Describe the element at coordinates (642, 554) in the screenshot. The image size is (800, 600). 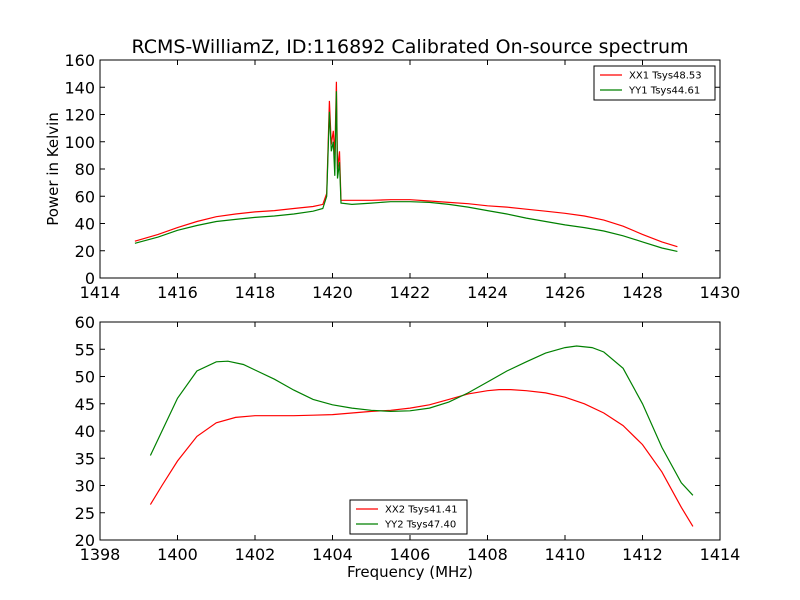
I see `x-tick-label: 1412` at that location.